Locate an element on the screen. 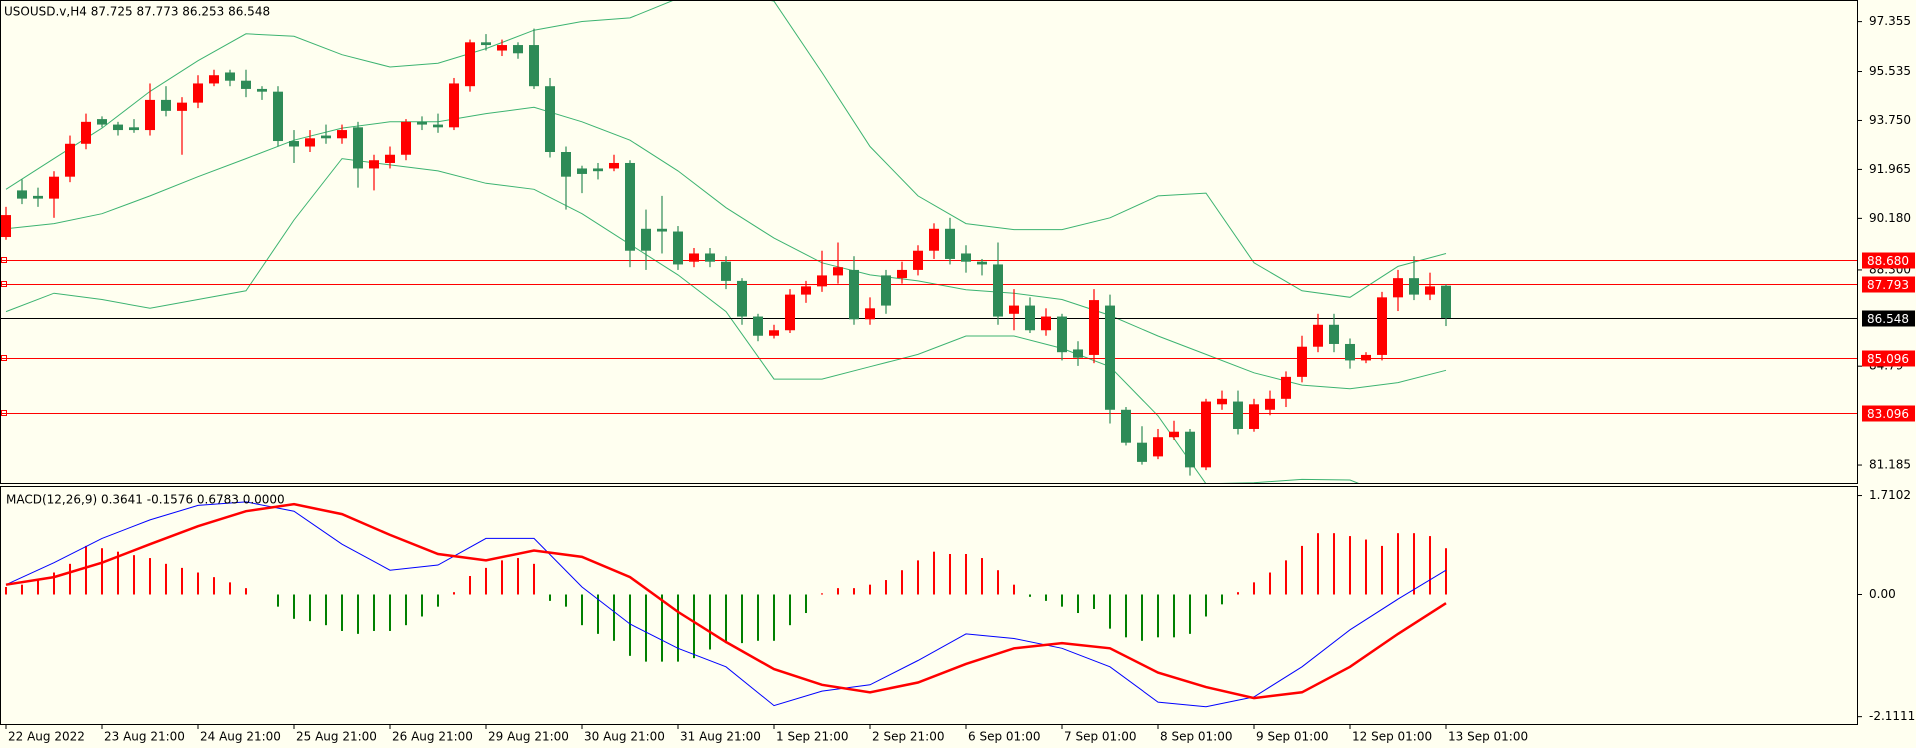 The height and width of the screenshot is (748, 1916). y-tick-label: 81.185 is located at coordinates (1890, 465).